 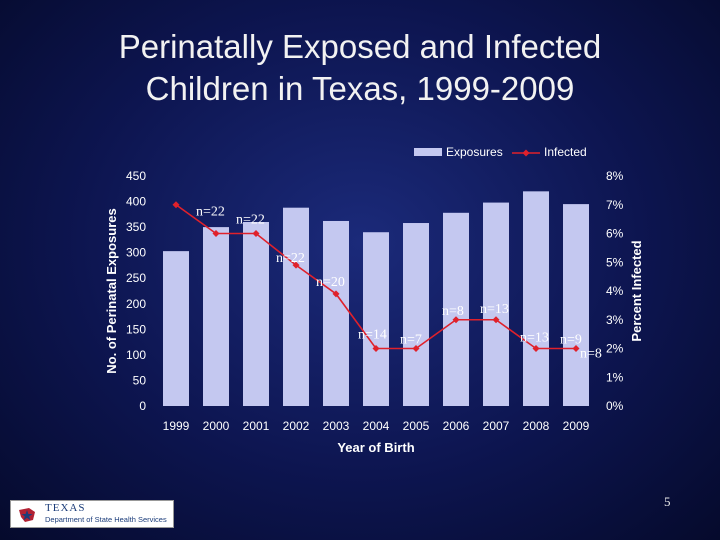 What do you see at coordinates (136, 278) in the screenshot?
I see `y-tick-label: 250` at bounding box center [136, 278].